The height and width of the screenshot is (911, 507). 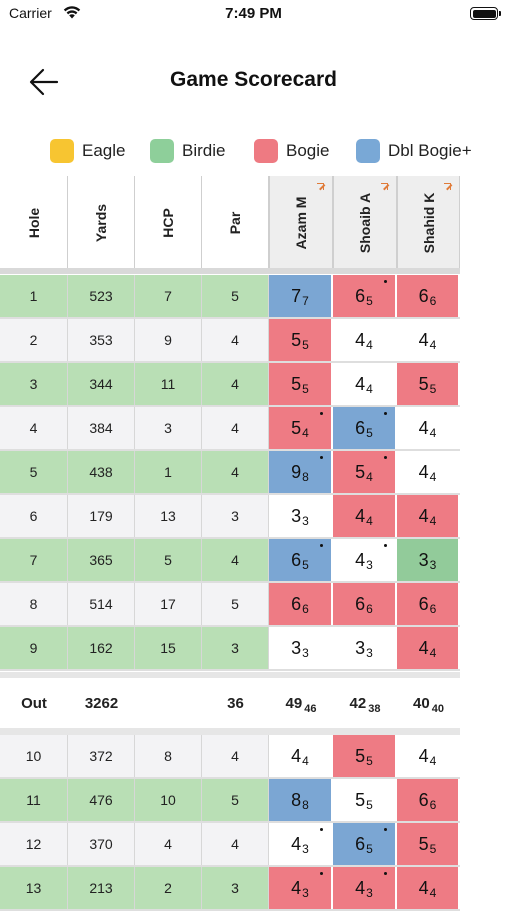 What do you see at coordinates (45, 82) in the screenshot?
I see `back-arrow-icon` at bounding box center [45, 82].